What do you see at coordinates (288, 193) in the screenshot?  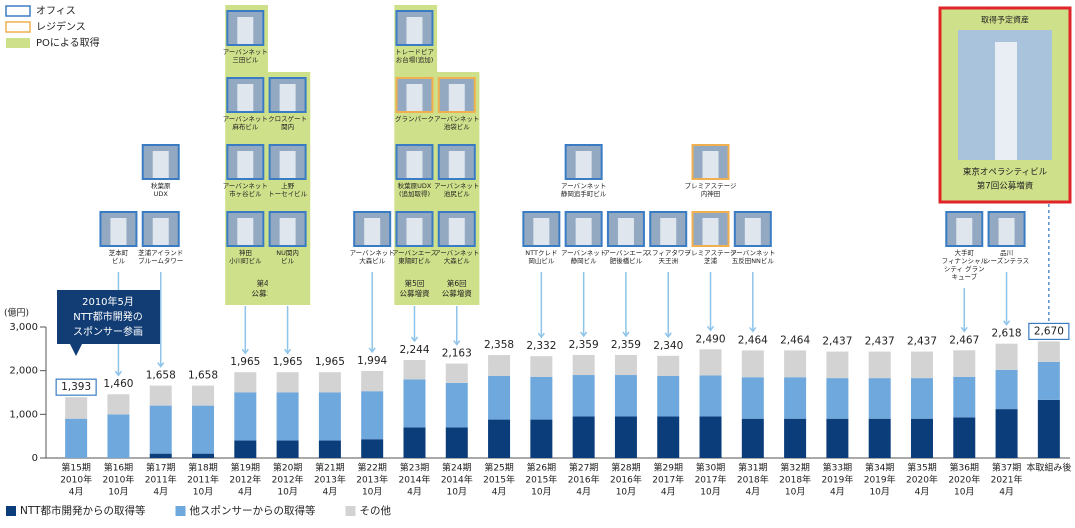 I see `photo-caption: トーセイビル` at bounding box center [288, 193].